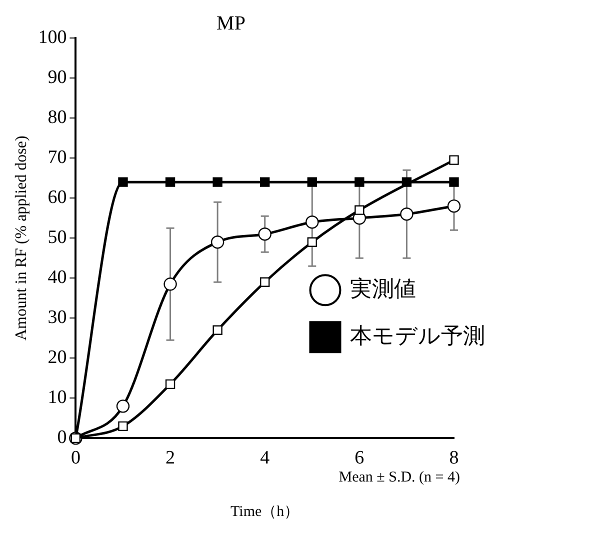 The image size is (602, 533). Describe the element at coordinates (171, 458) in the screenshot. I see `x-tick-label: 2` at that location.